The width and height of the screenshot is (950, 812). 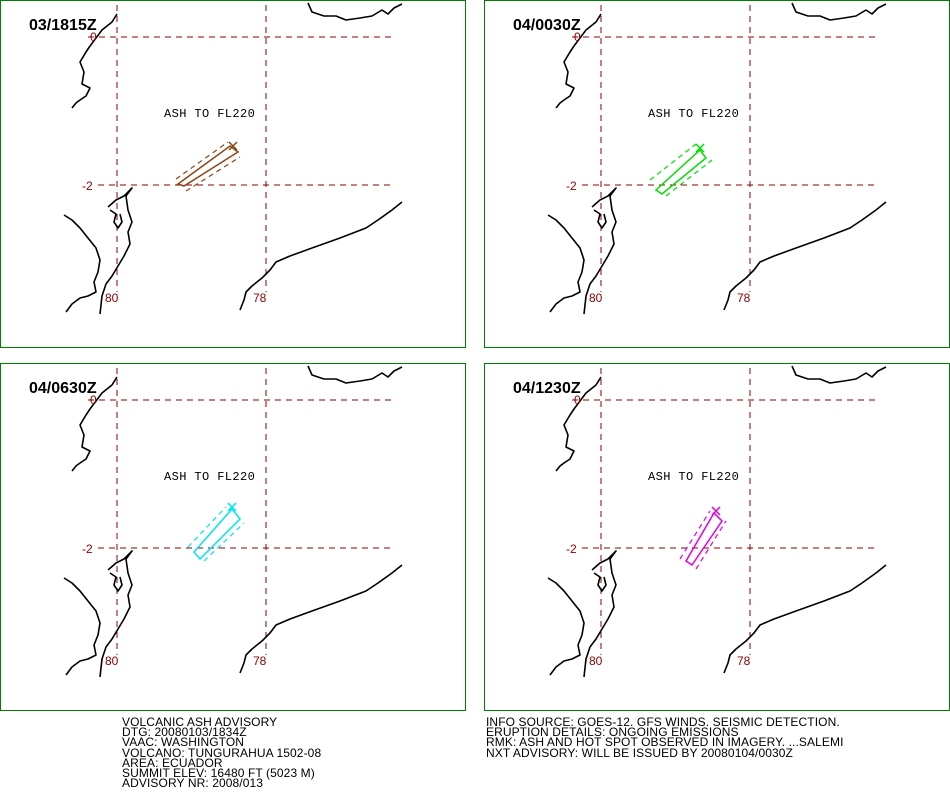 What do you see at coordinates (547, 25) in the screenshot?
I see `forecast-time-label: 04/0030Z` at bounding box center [547, 25].